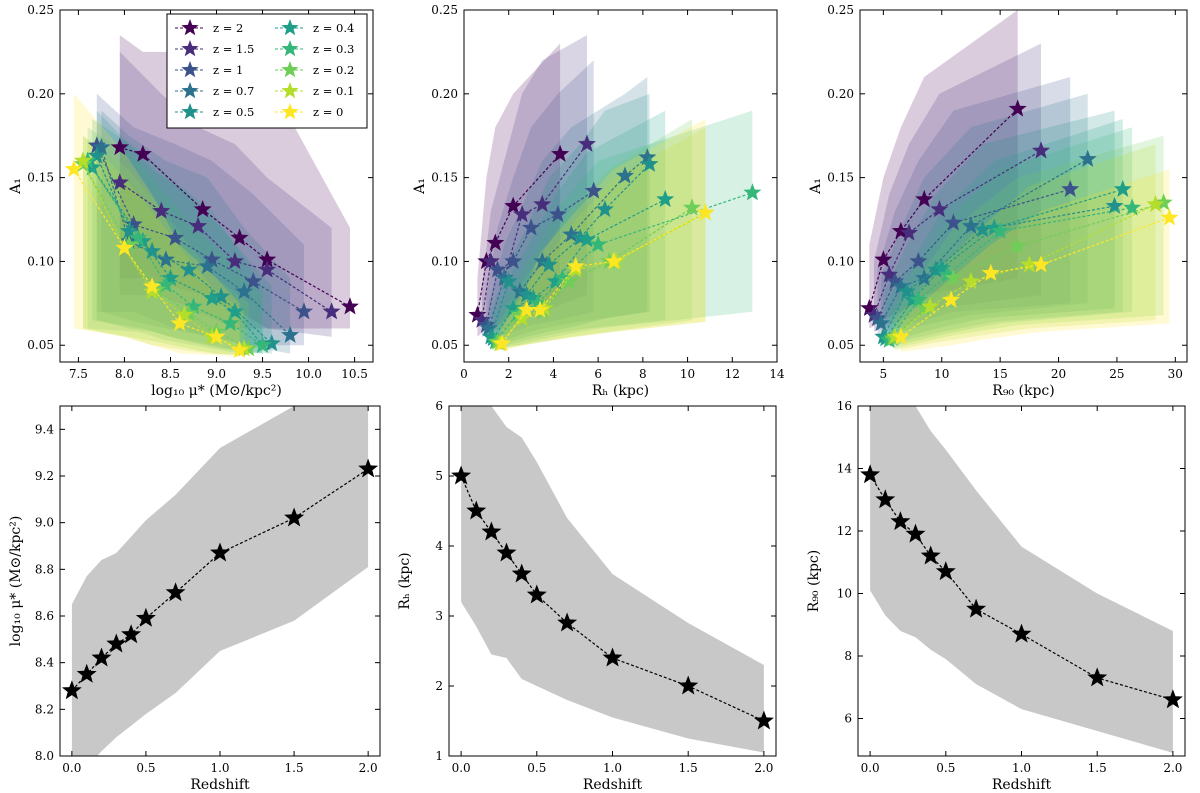 The height and width of the screenshot is (793, 1200). What do you see at coordinates (16, 581) in the screenshot?
I see `y-axis-label: log₁₀ μ* (M⊙/kpc²)` at bounding box center [16, 581].